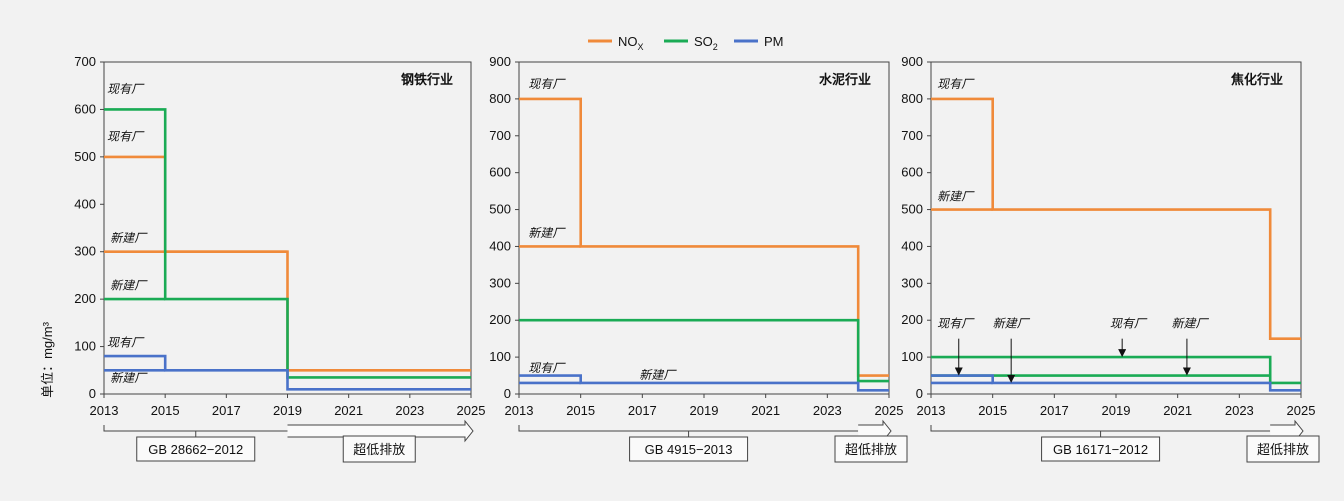  Describe the element at coordinates (631, 43) in the screenshot. I see `legend-label-nox: NOX` at that location.